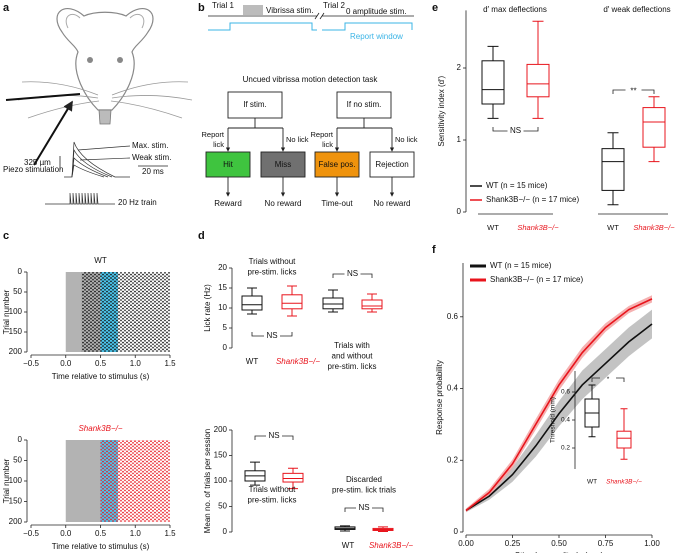 The height and width of the screenshot is (553, 680). I want to click on branch-label: No lick, so click(297, 139).